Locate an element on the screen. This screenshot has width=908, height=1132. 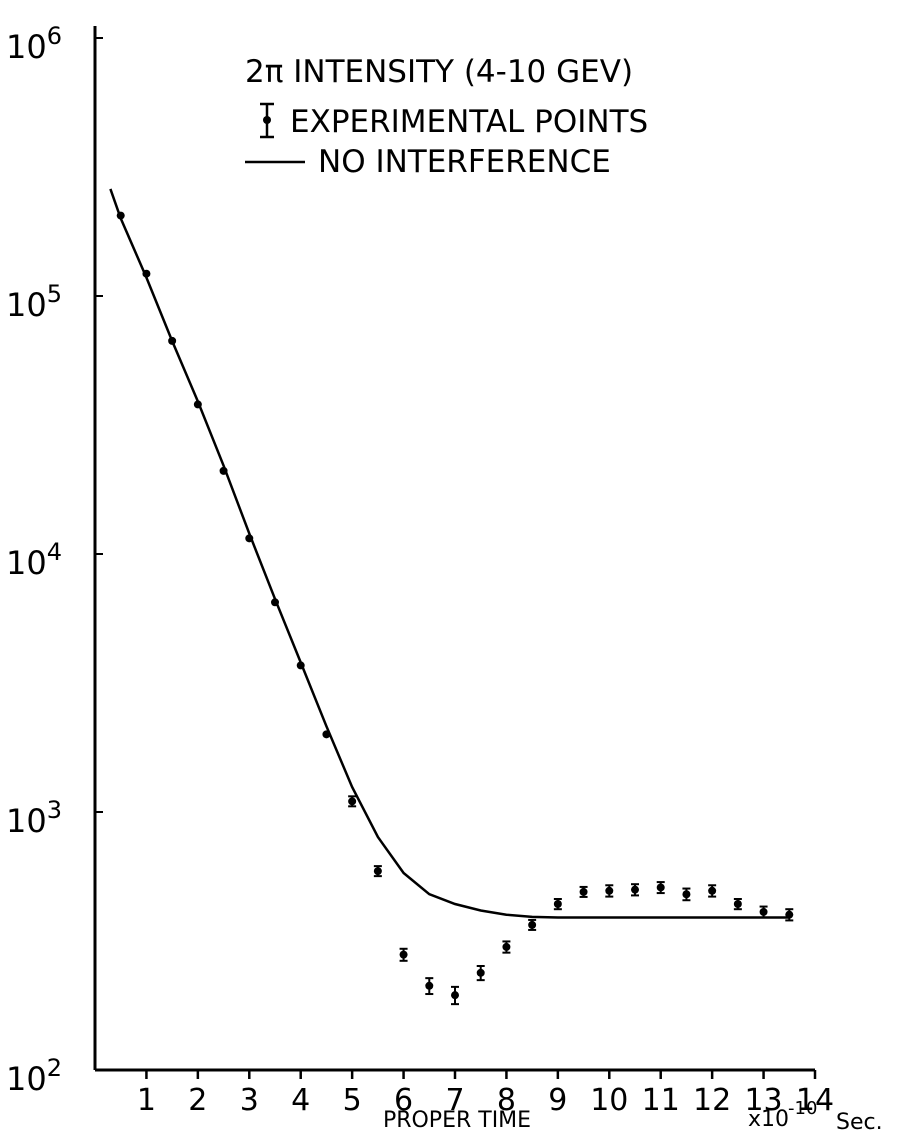
x-tick-label: 2 is located at coordinates (197, 1100).